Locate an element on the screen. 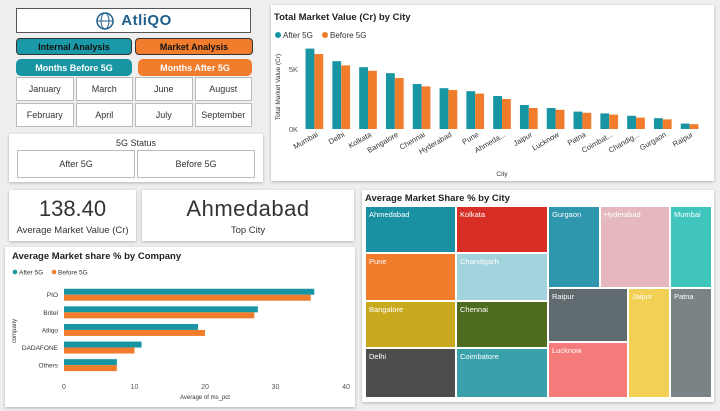  y-tick-label: Britel is located at coordinates (50, 313).